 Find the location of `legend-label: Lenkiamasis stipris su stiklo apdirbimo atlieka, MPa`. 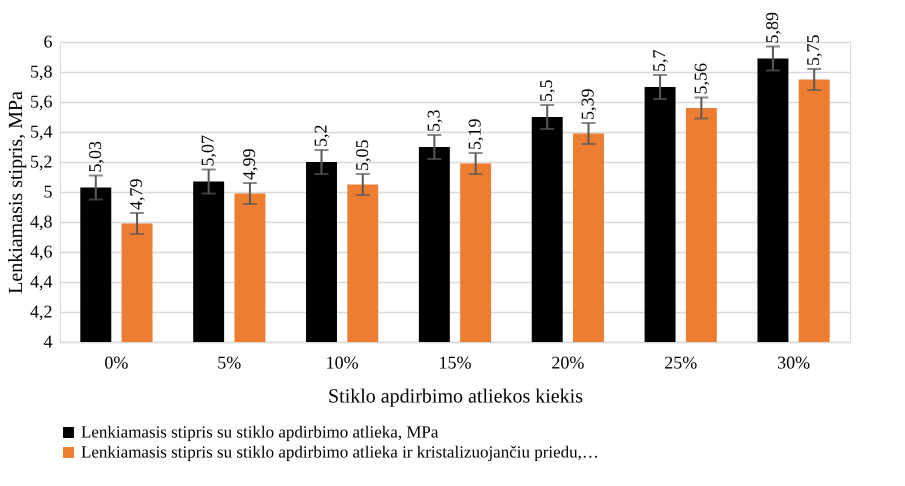

legend-label: Lenkiamasis stipris su stiklo apdirbimo atlieka, MPa is located at coordinates (260, 432).